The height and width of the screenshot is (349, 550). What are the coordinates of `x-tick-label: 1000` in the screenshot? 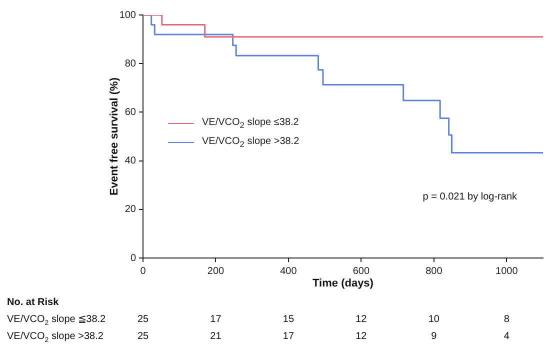 It's located at (507, 271).